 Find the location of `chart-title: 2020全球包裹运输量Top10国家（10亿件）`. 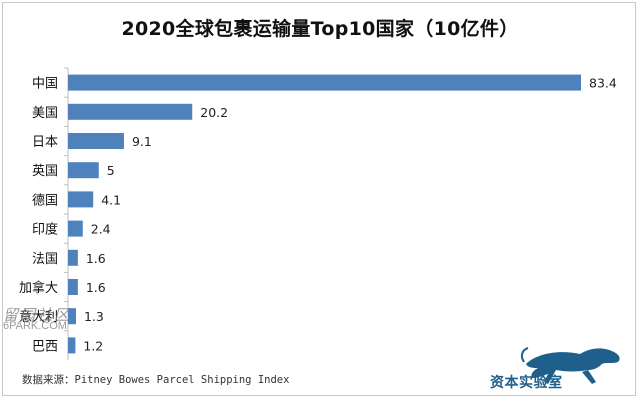

chart-title: 2020全球包裹运输量Top10国家（10亿件） is located at coordinates (320, 29).